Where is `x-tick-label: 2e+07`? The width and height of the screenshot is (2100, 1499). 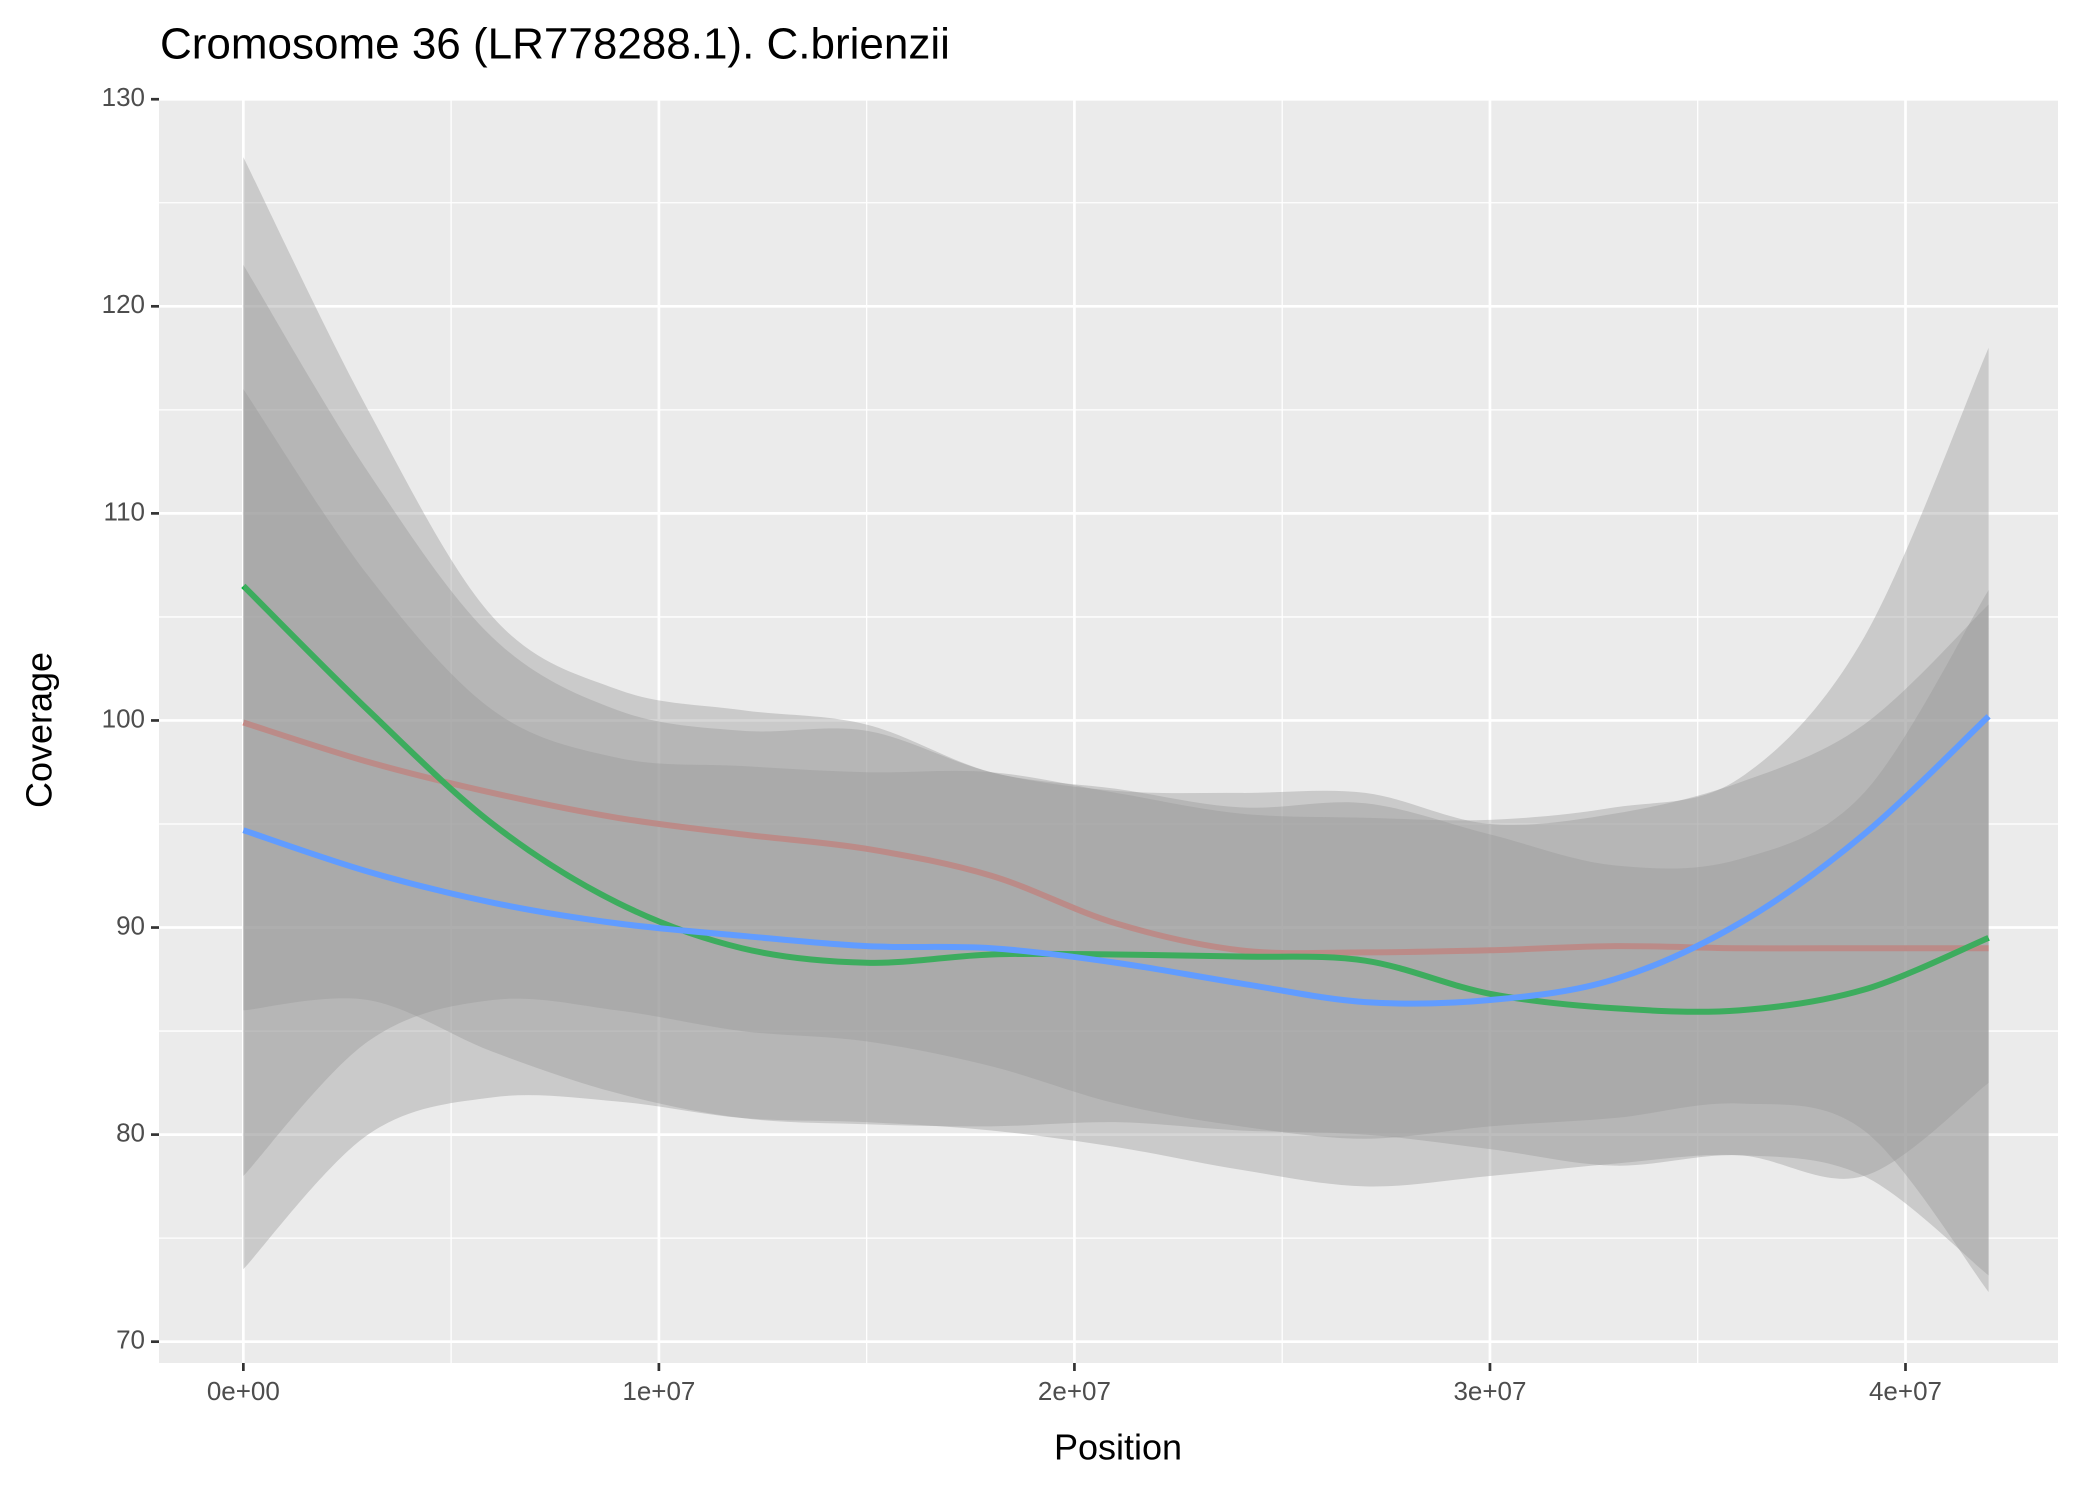 x-tick-label: 2e+07 is located at coordinates (1074, 1391).